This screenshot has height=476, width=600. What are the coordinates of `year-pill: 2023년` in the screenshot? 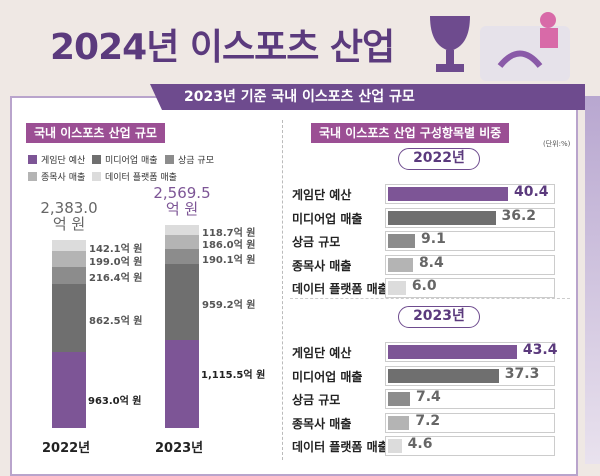 It's located at (439, 317).